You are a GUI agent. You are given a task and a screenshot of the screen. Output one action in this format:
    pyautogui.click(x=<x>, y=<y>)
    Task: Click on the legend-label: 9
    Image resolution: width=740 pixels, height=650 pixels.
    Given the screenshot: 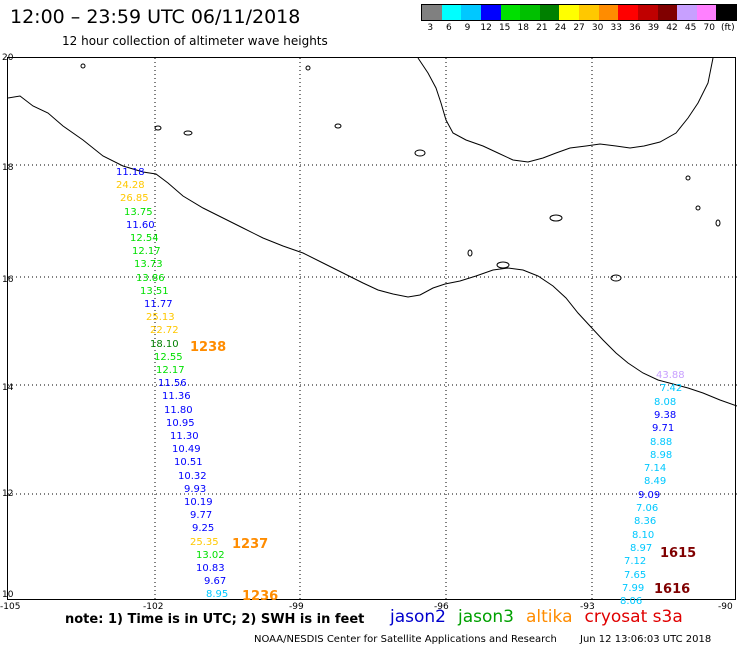 What is the action you would take?
    pyautogui.click(x=467, y=28)
    